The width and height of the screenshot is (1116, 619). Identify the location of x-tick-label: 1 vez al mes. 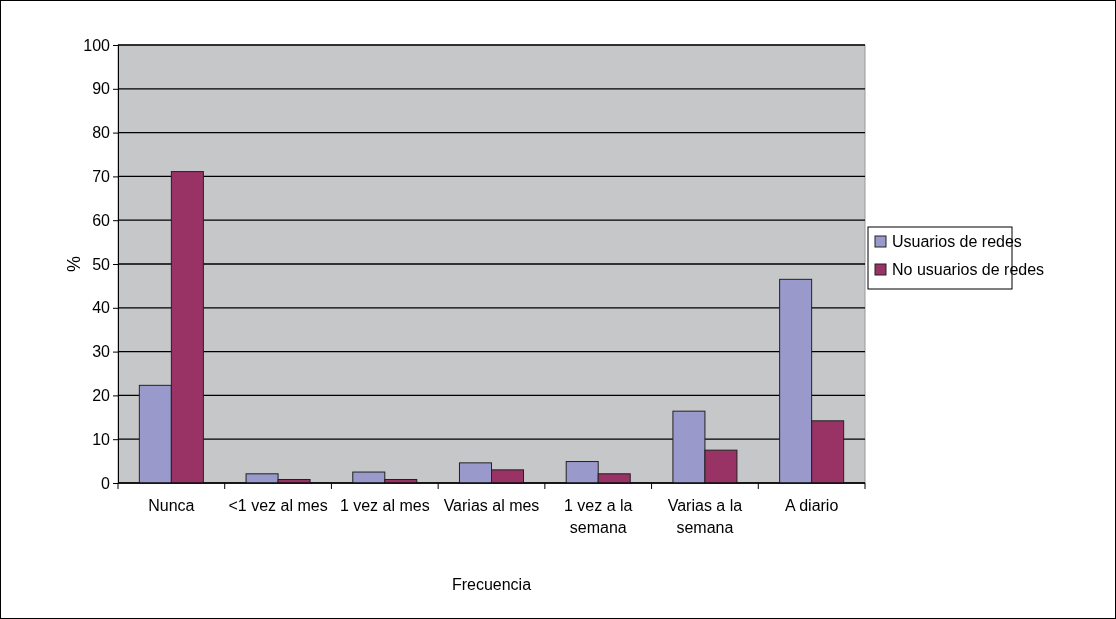
(384, 505).